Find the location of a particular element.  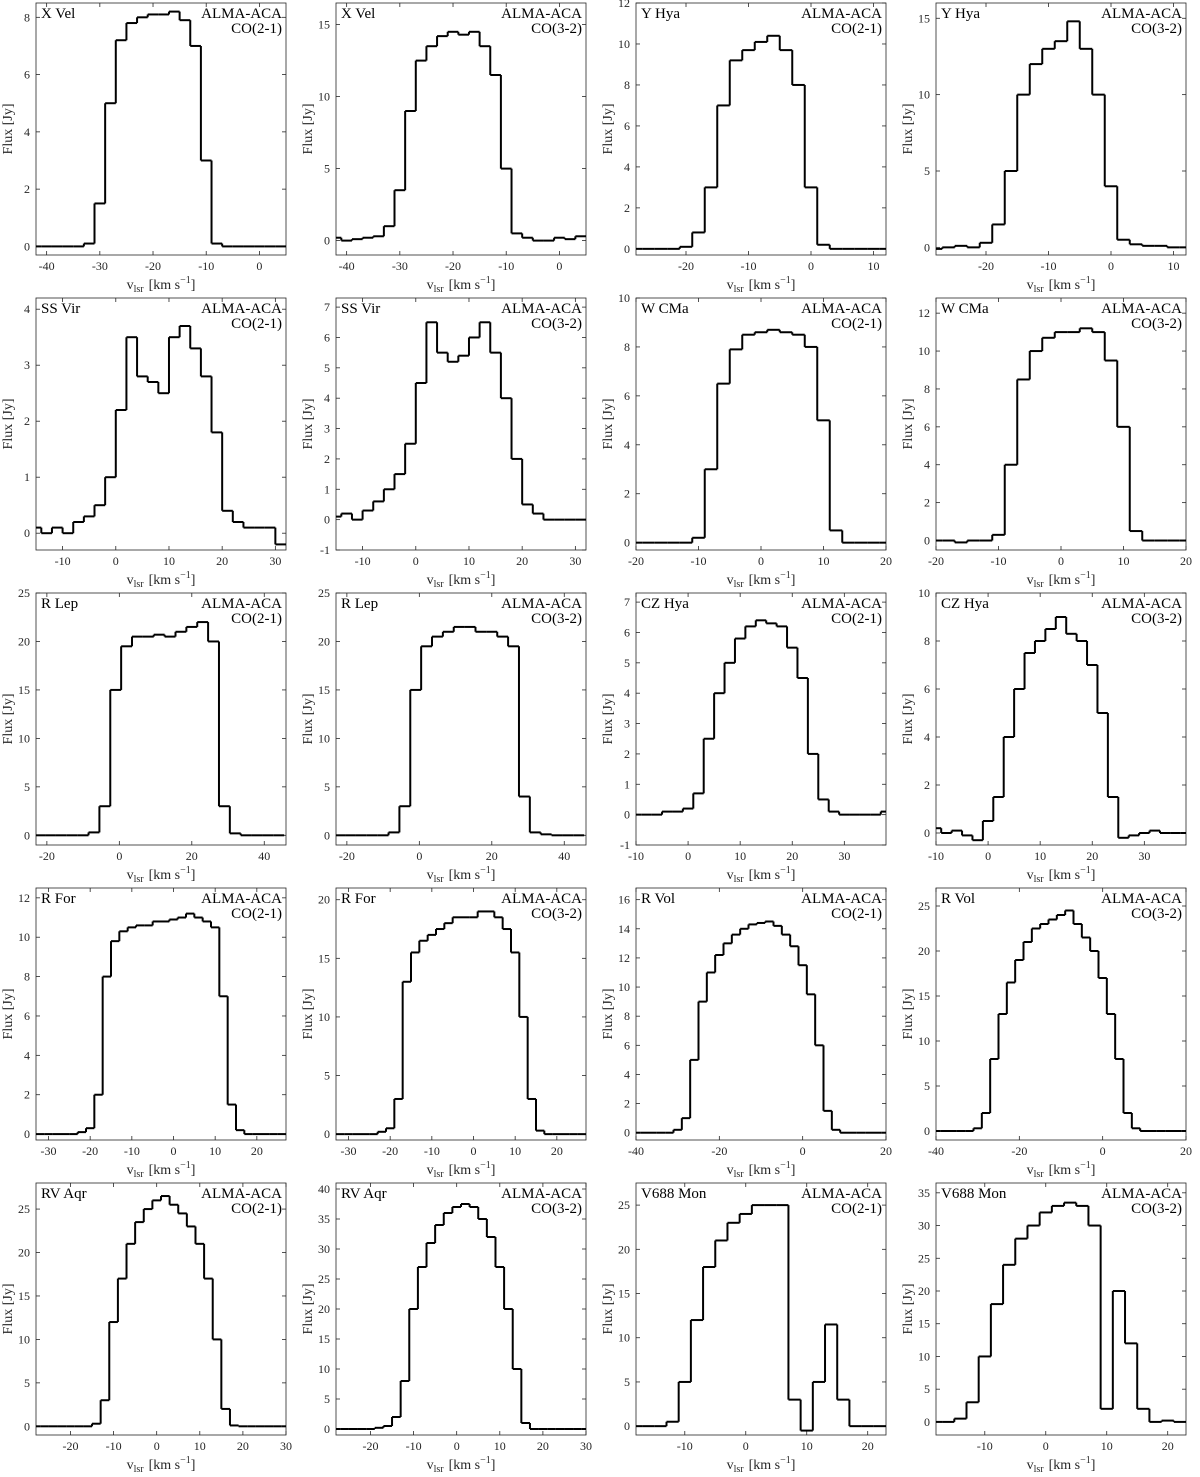

y-tick-label: 35 is located at coordinates (924, 1193).